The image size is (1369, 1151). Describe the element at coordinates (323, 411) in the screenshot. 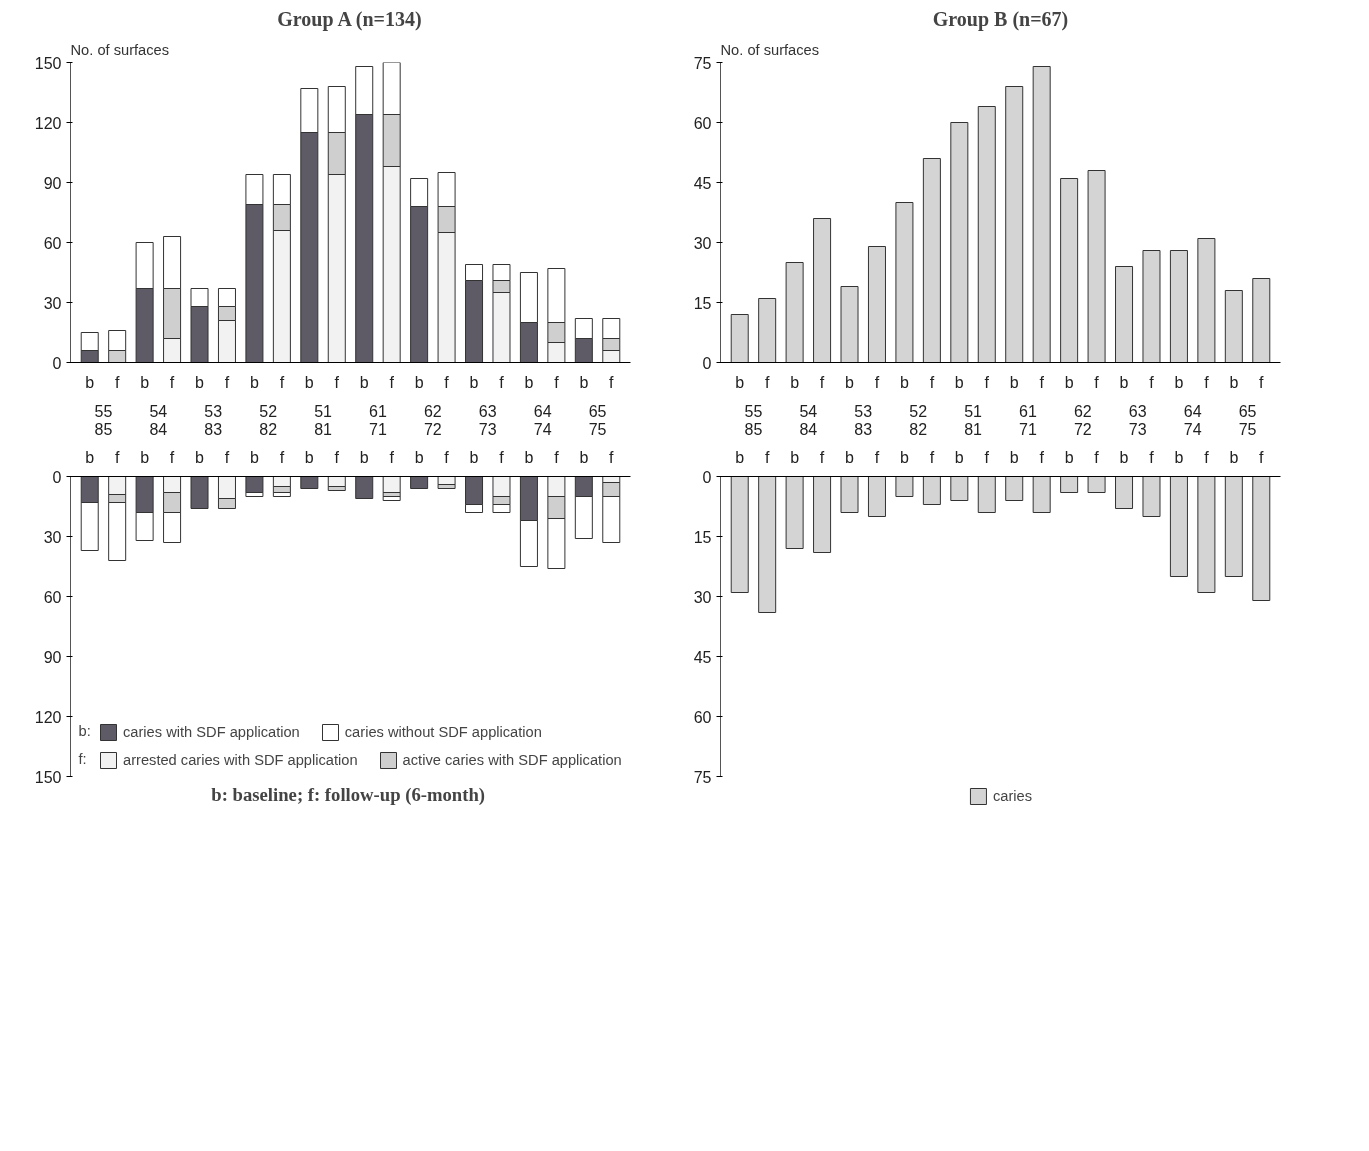

I see `text: 51` at that location.